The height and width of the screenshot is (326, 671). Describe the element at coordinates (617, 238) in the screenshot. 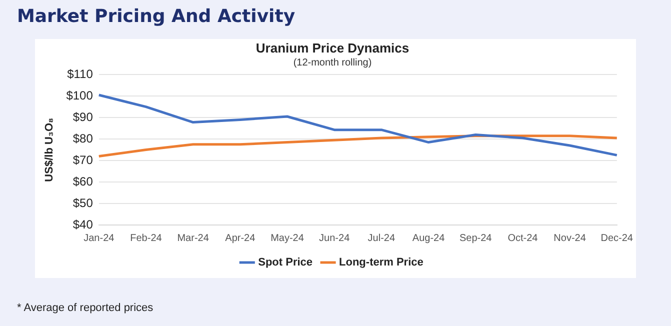

I see `x-tick-label: Dec-24` at that location.